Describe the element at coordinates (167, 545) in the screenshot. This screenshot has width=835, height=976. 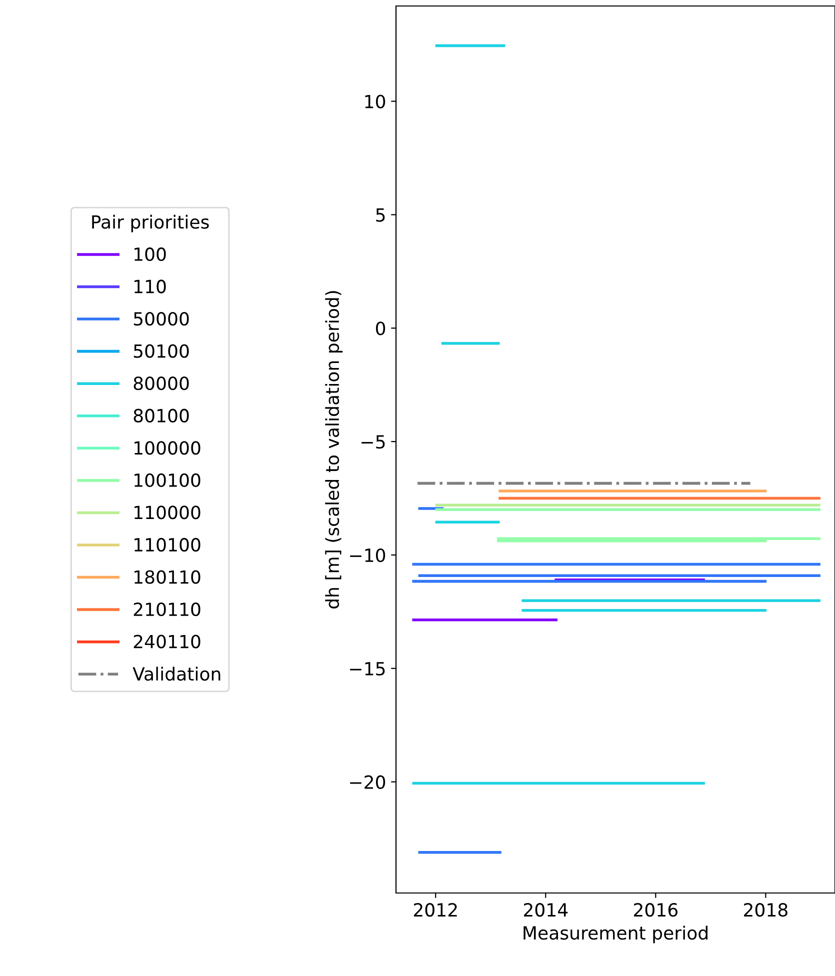
I see `legend-label: 110100` at that location.